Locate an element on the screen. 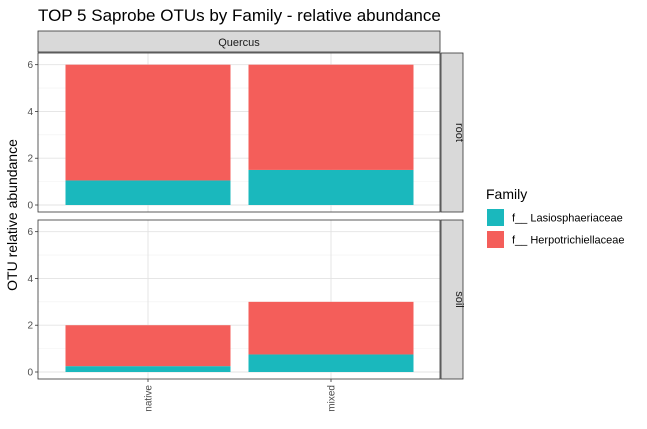  legend-title: Family is located at coordinates (506, 194).